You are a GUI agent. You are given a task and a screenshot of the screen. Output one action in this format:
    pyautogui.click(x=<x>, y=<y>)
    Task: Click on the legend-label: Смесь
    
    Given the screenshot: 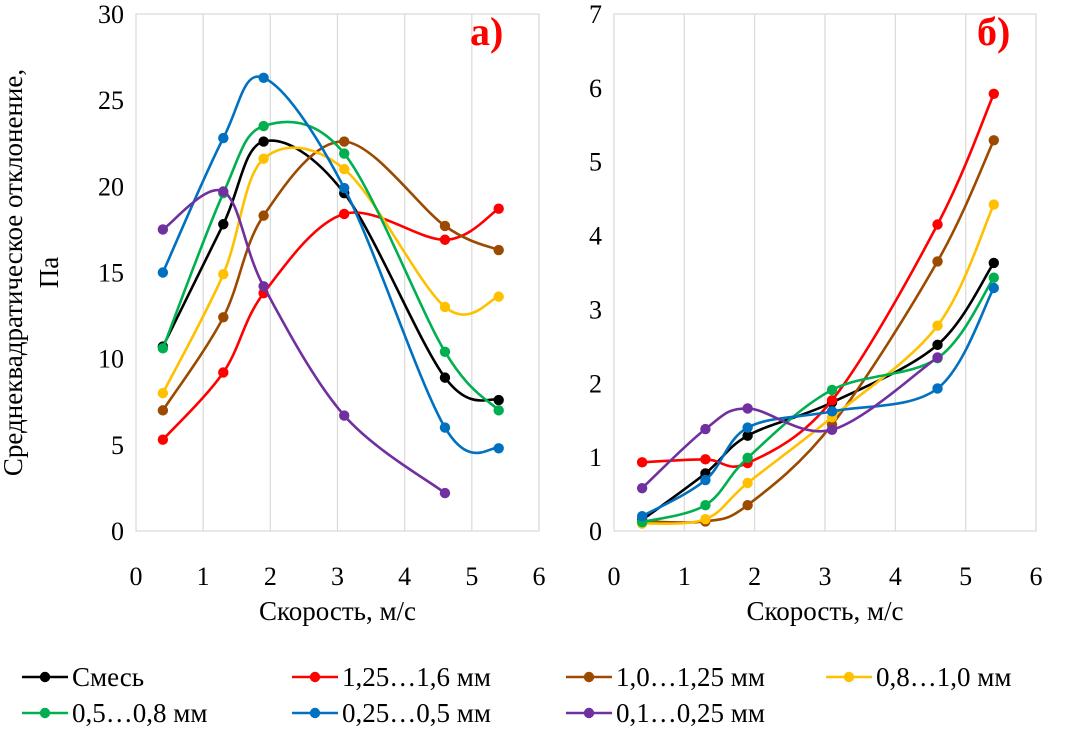 What is the action you would take?
    pyautogui.click(x=108, y=677)
    